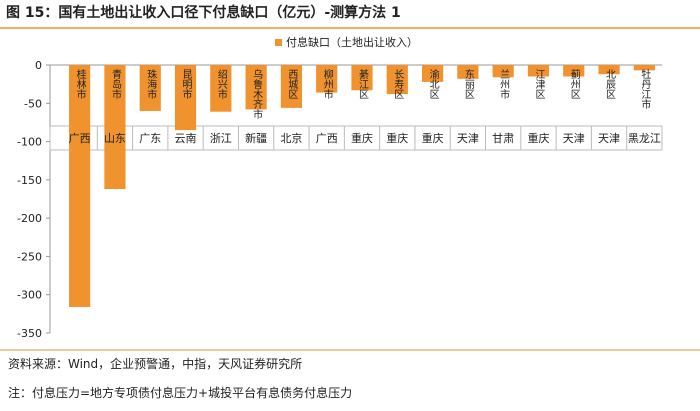  I want to click on y-tick-label: -200, so click(29, 218).